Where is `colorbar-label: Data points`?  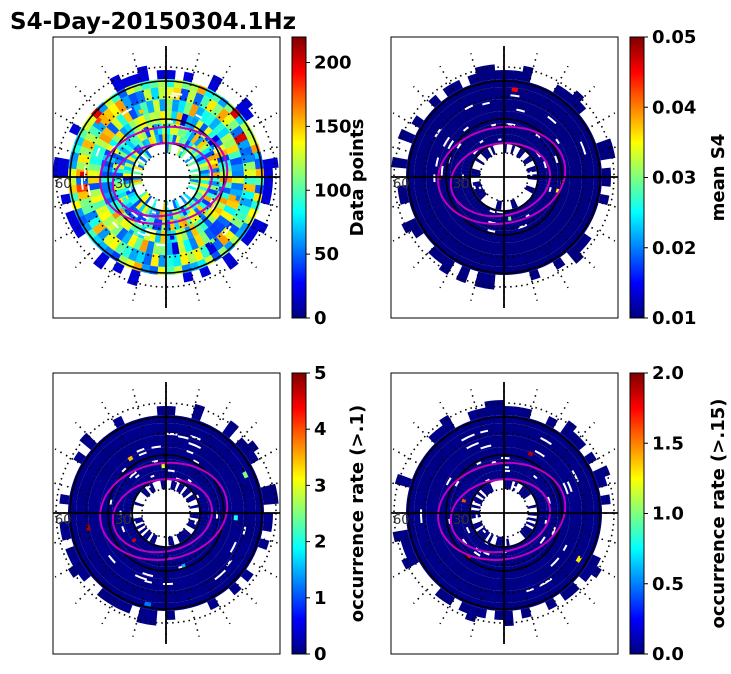
colorbar-label: Data points is located at coordinates (357, 178).